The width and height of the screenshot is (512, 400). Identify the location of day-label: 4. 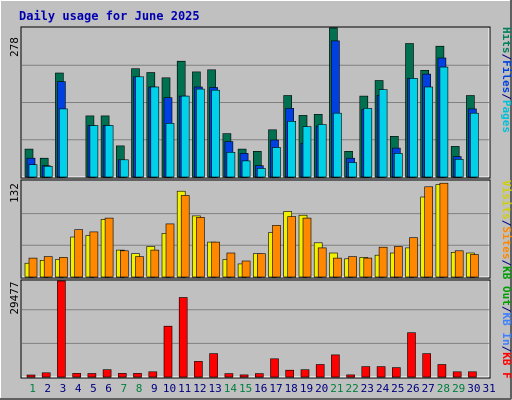
(78, 388).